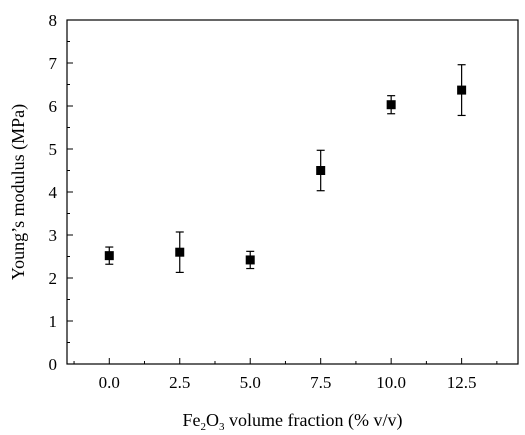 This screenshot has width=525, height=435. I want to click on y-tick-label: 2, so click(53, 278).